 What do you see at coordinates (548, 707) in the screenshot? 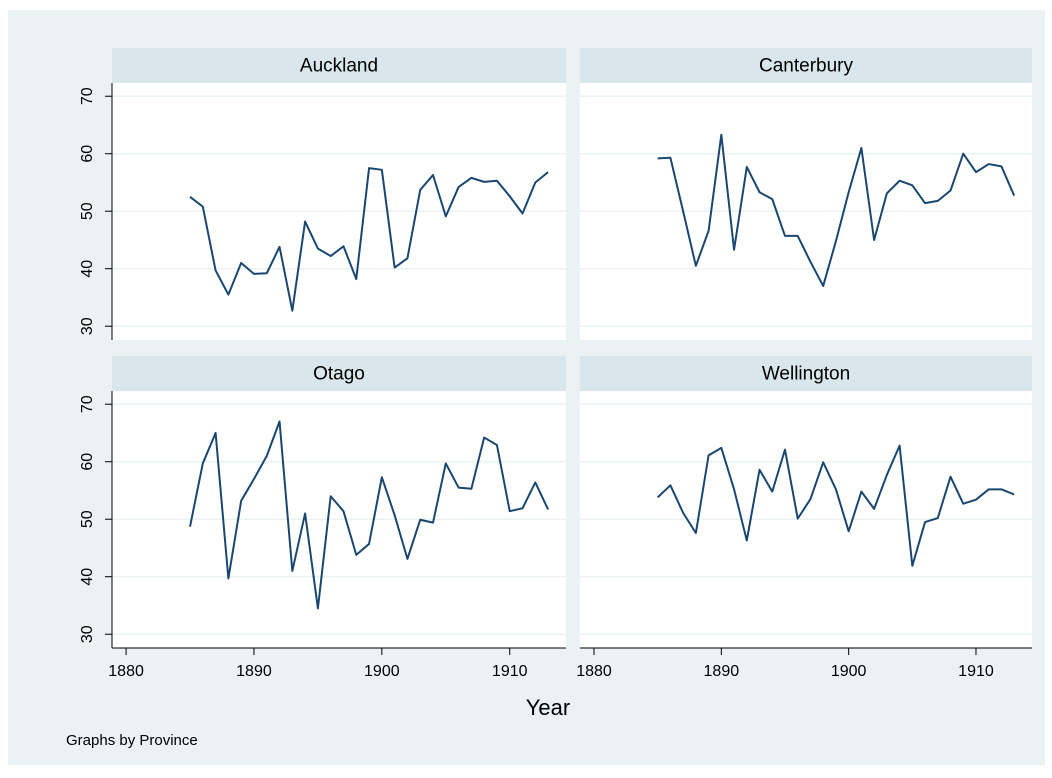
I see `x-axis-title: Year` at bounding box center [548, 707].